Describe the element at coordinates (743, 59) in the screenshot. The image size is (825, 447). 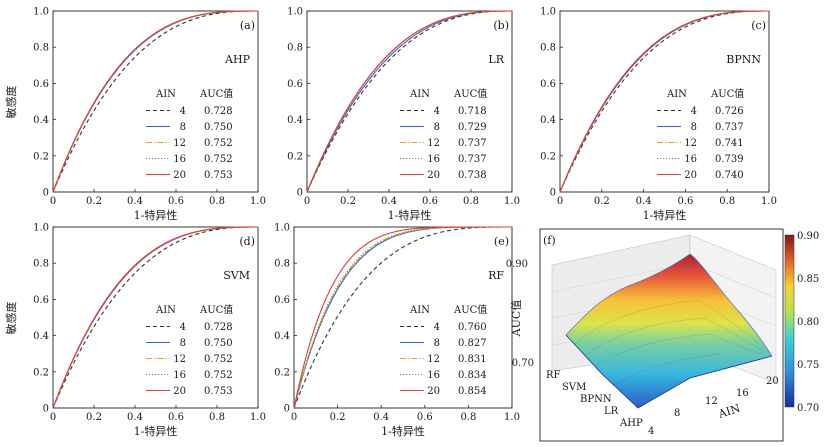
I see `model-name: BPNN` at that location.